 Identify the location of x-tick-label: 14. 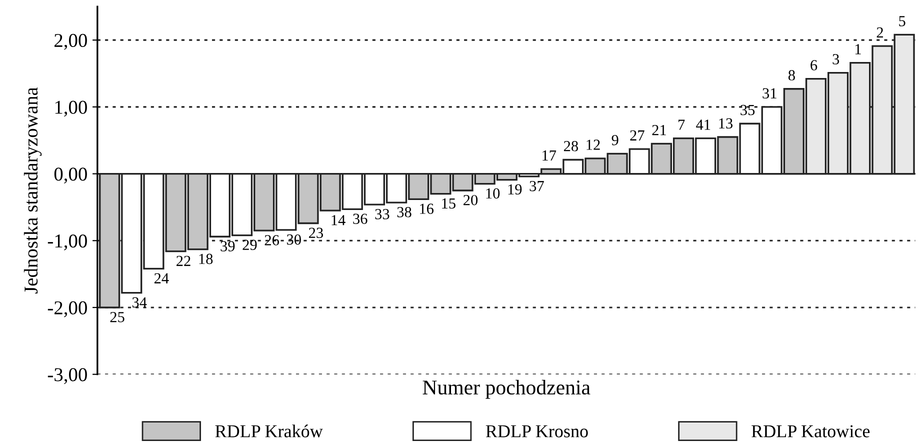
(339, 220).